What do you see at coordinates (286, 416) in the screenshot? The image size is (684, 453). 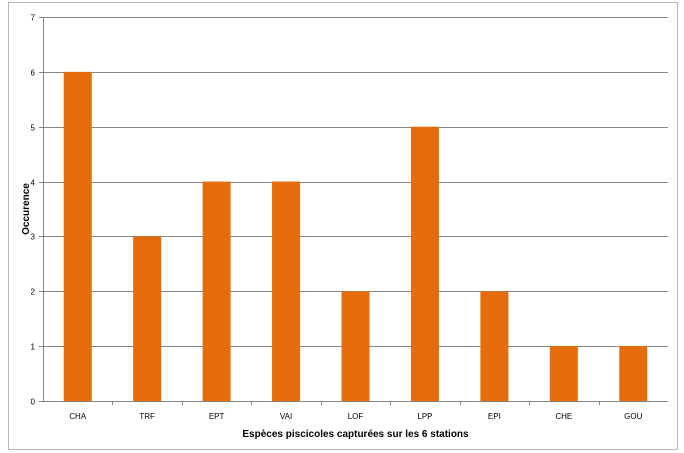 I see `x-tick-label: VAI` at bounding box center [286, 416].